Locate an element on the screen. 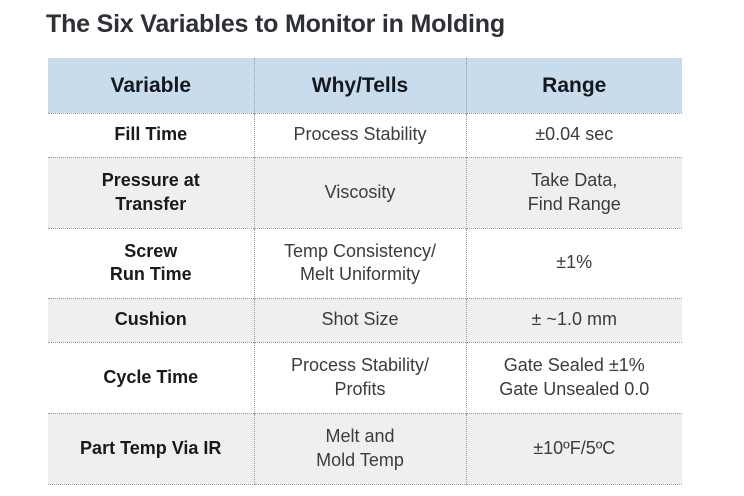  table-header-row: Variable Why/Tells Range is located at coordinates (365, 85).